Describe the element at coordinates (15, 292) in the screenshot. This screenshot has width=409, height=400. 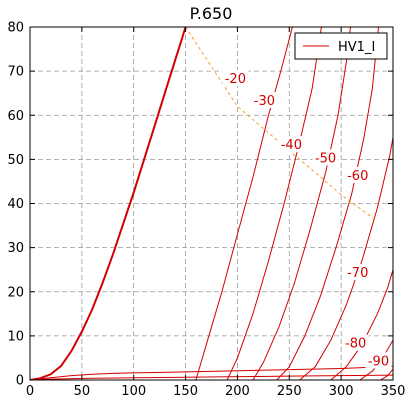
I see `y-tick-label: 20` at that location.